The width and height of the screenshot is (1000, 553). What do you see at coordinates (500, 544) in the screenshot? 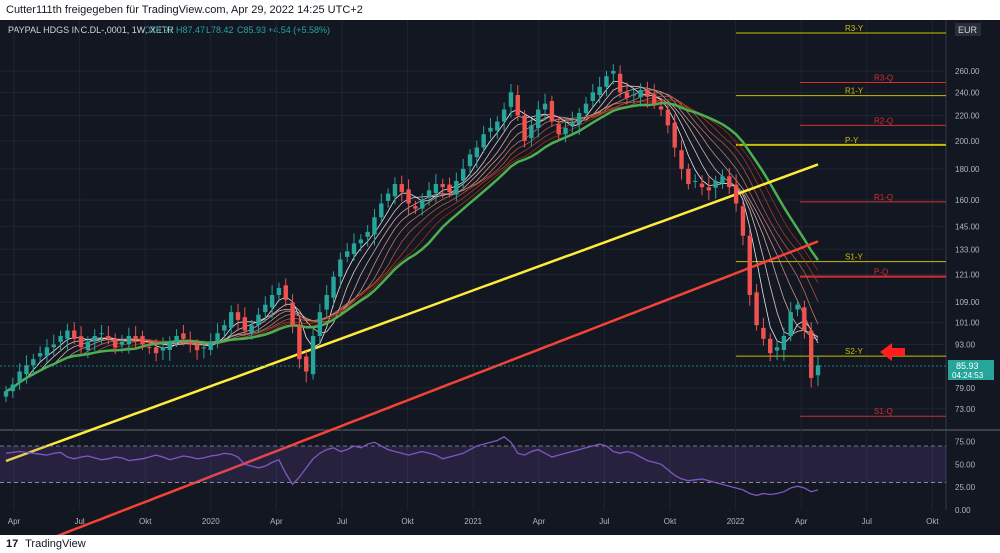
I see `brand-footer: 17 TradingView` at bounding box center [500, 544].